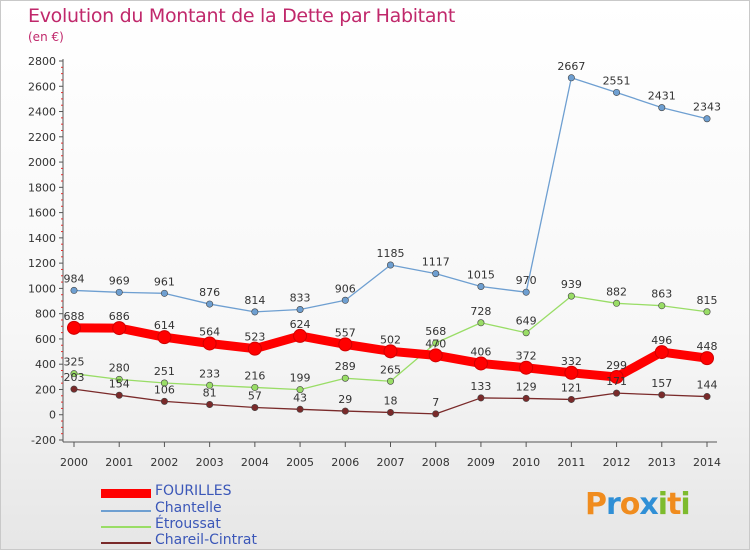 This screenshot has height=551, width=750. What do you see at coordinates (526, 280) in the screenshot?
I see `data-label-chantelle: 970` at bounding box center [526, 280].